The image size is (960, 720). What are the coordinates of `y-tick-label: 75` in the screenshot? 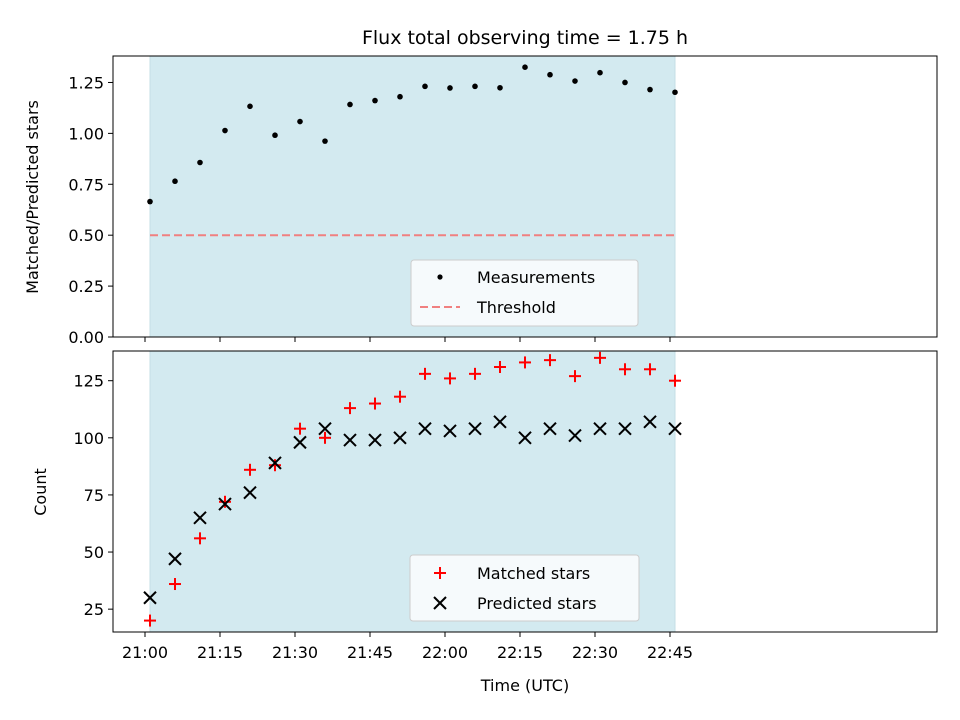 It's located at (94, 495).